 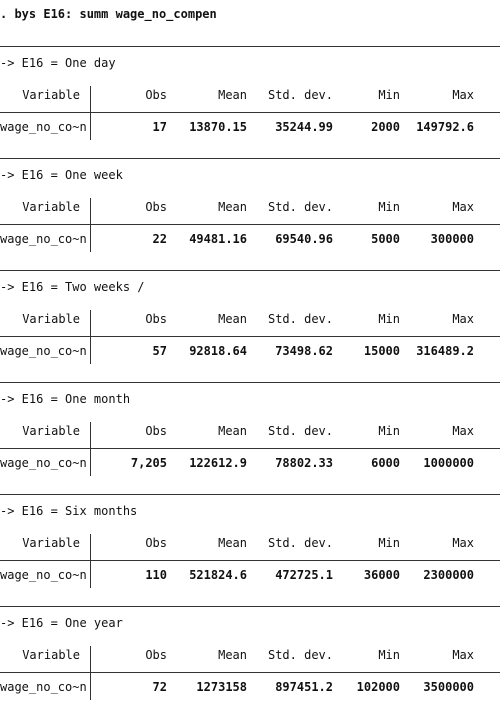 What do you see at coordinates (448, 687) in the screenshot?
I see `cell-max: 3500000` at bounding box center [448, 687].